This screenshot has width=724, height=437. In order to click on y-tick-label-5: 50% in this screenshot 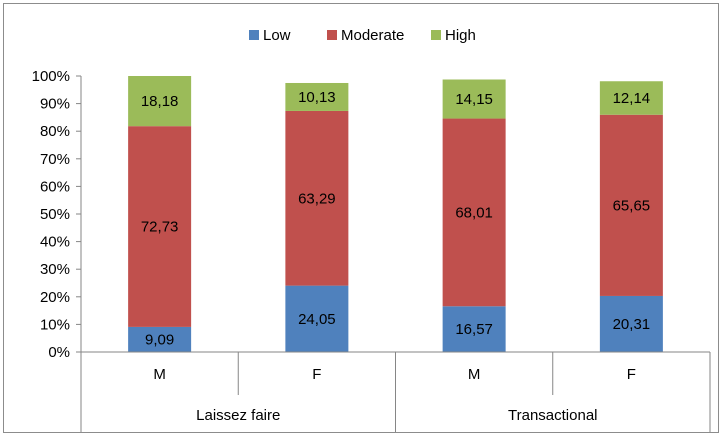, I will do `click(55, 214)`.